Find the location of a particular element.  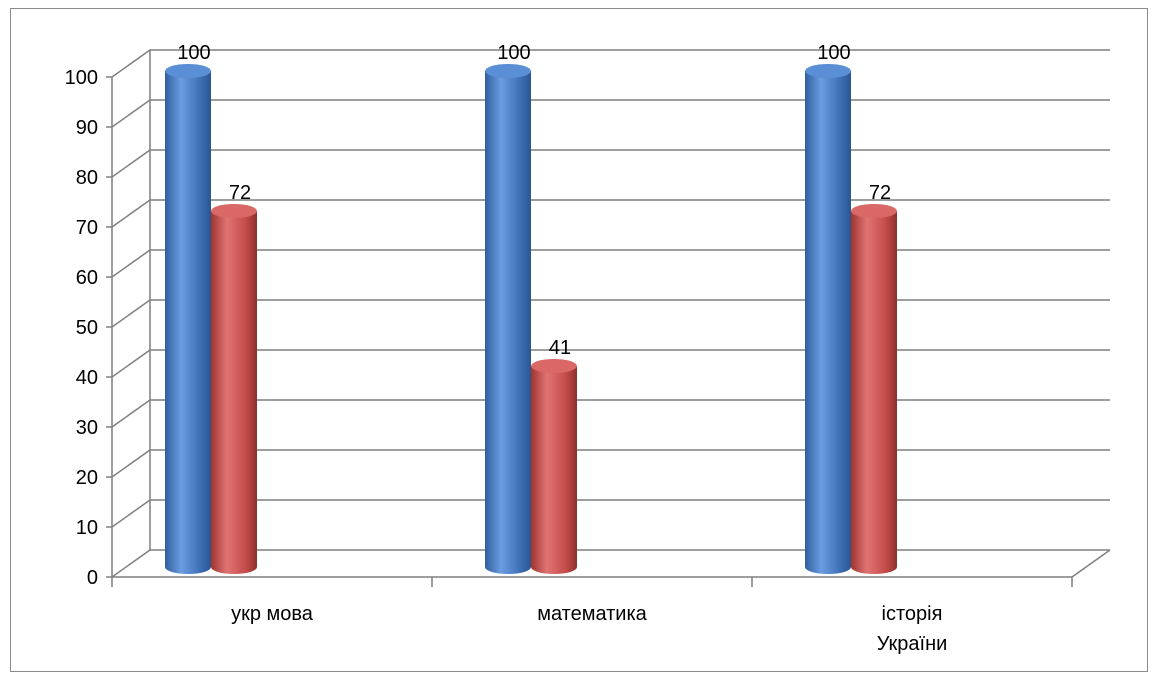

data-label: 41 is located at coordinates (560, 348).